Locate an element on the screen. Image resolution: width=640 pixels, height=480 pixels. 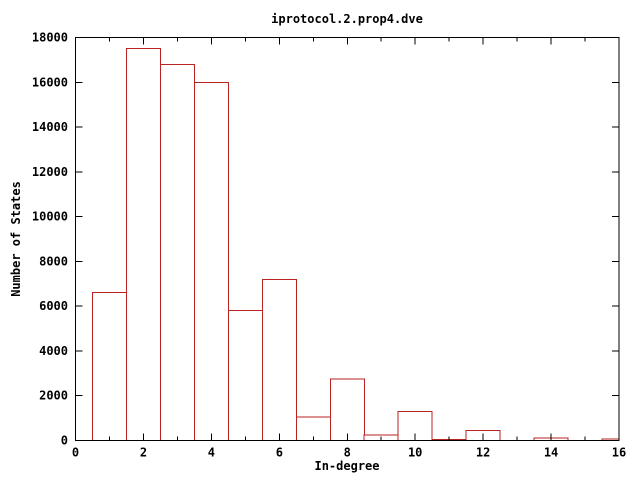
y-axis-label: Number of States is located at coordinates (16, 239).